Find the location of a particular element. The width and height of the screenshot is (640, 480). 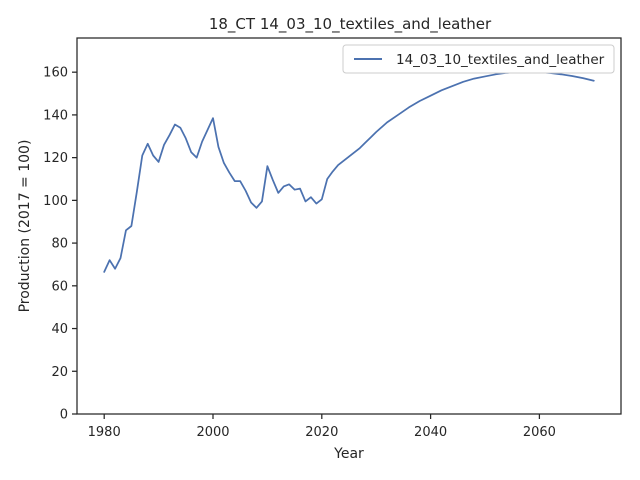

y-axis: 0 20 40 60 80 100 120 140 160 is located at coordinates (60, 244).